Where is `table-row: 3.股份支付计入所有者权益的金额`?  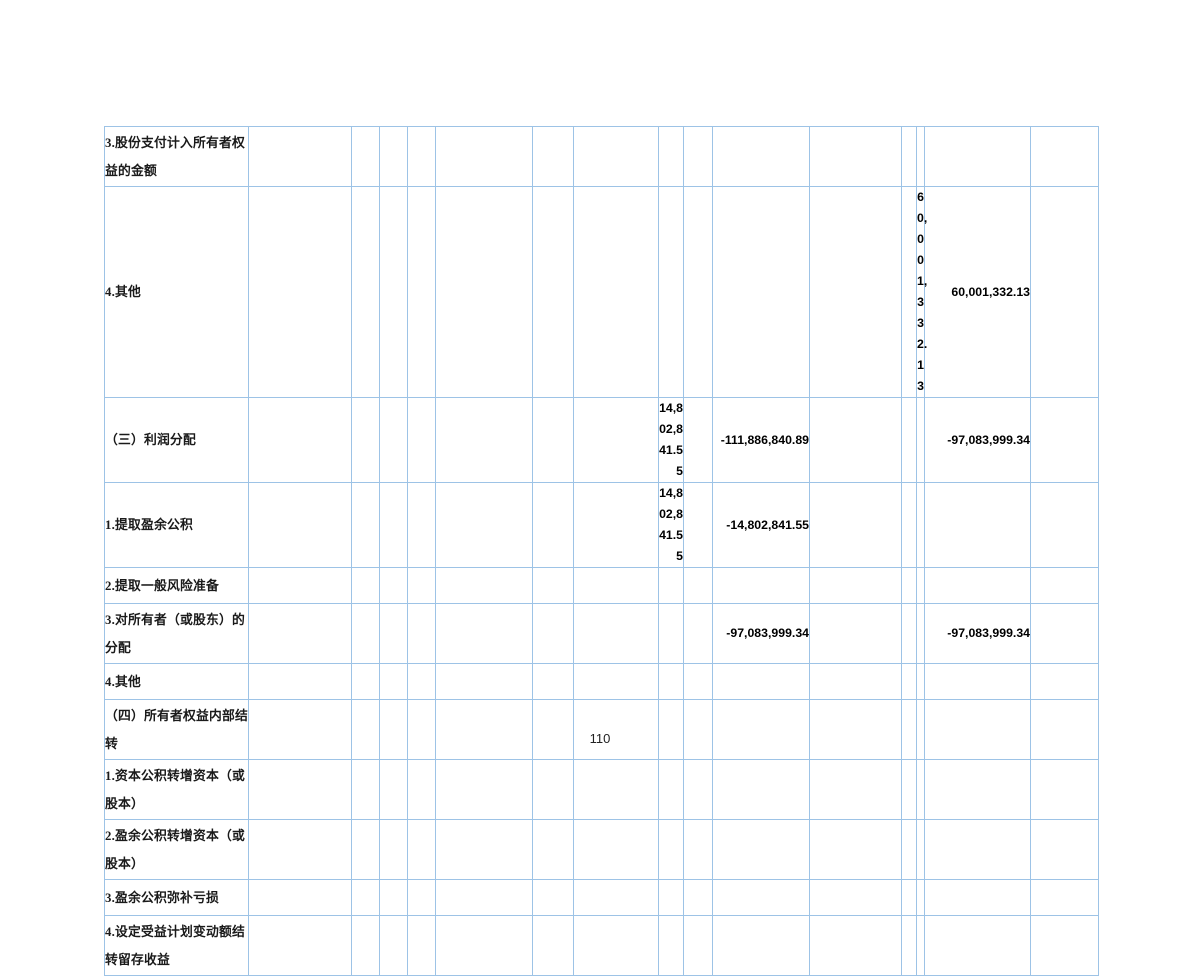
table-row: 3.股份支付计入所有者权益的金额 is located at coordinates (601, 156).